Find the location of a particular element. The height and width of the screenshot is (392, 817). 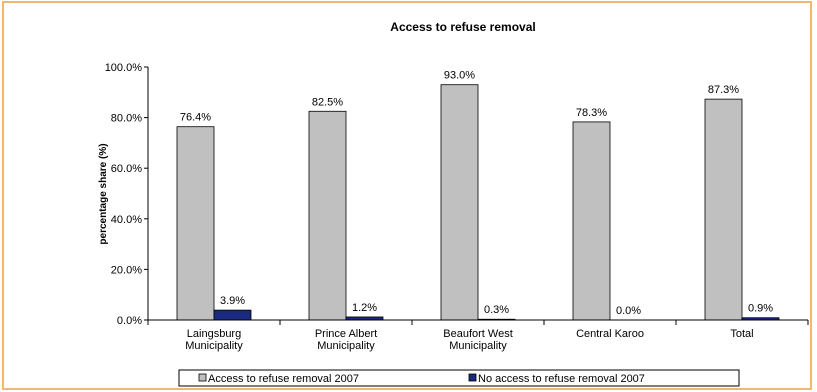

data-label: 3.9% is located at coordinates (232, 301).